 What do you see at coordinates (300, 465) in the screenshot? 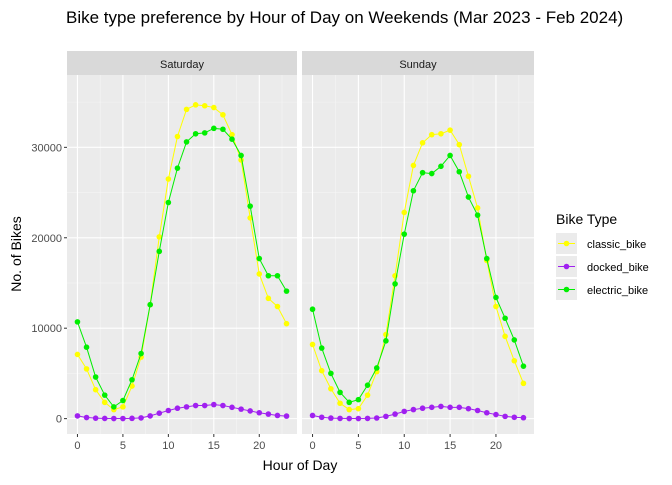
I see `x-axis-label: Hour of Day` at bounding box center [300, 465].